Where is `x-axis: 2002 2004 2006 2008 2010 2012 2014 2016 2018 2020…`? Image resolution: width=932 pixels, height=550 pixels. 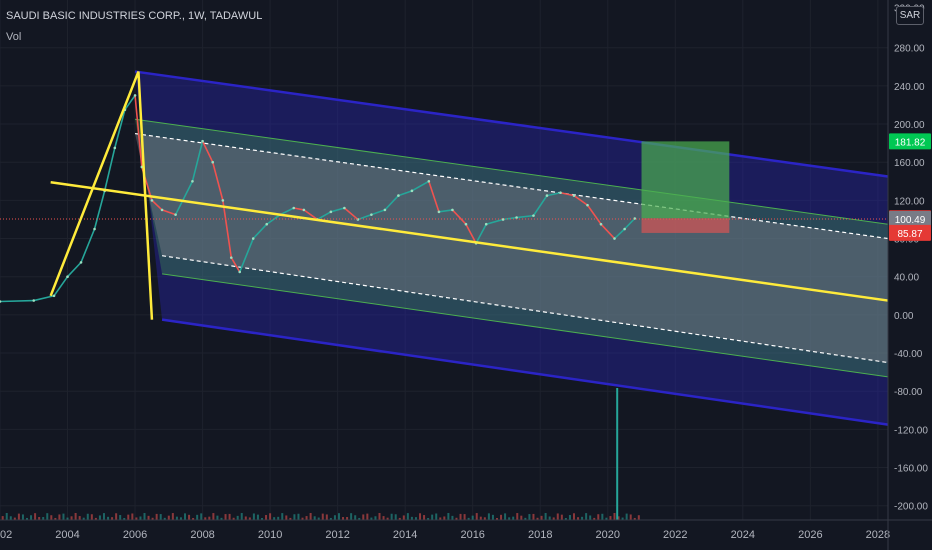 x-axis: 2002 2004 2006 2008 2010 2012 2014 2016 2018 2020… is located at coordinates (466, 530).